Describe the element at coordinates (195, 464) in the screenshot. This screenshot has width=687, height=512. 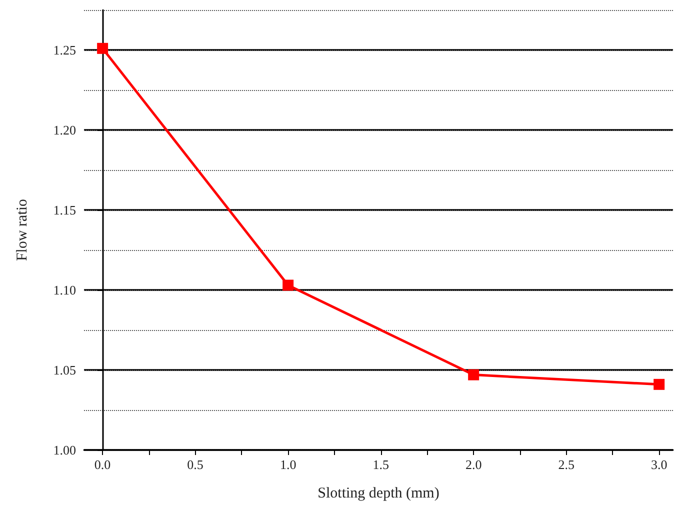
I see `x-tick-label: 0.5` at that location.